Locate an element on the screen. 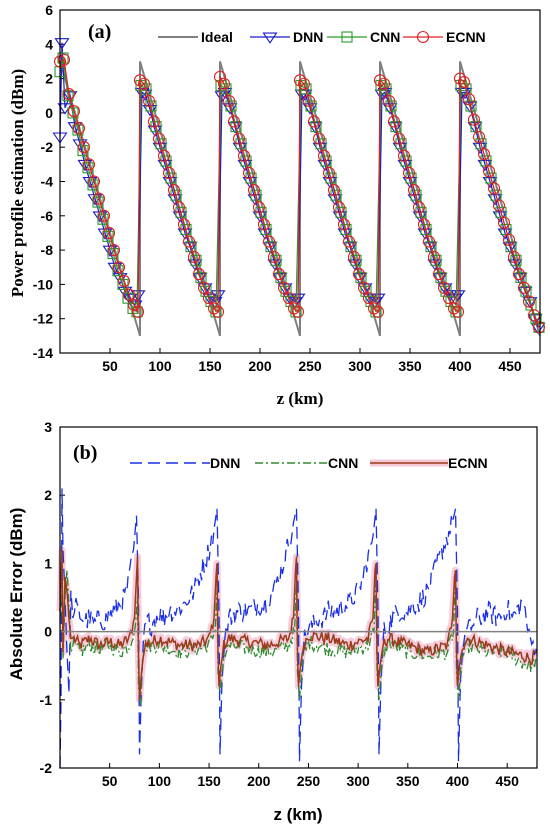 This screenshot has width=550, height=828. legend-marker-ecnn is located at coordinates (423, 37).